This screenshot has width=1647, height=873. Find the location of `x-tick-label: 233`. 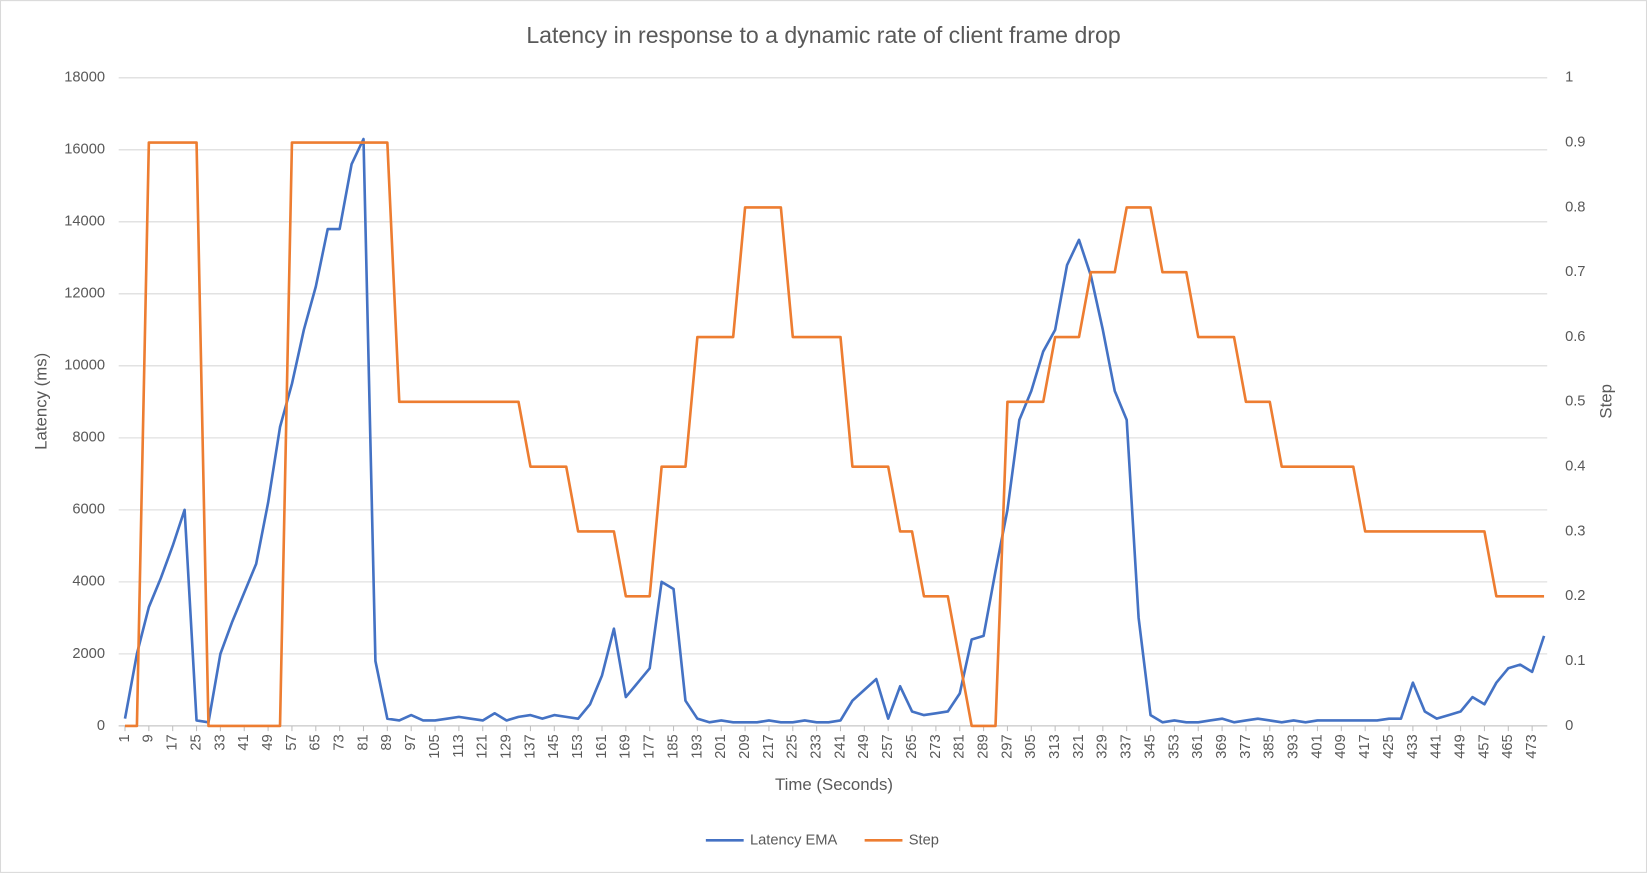

x-tick-label: 233 is located at coordinates (817, 746).